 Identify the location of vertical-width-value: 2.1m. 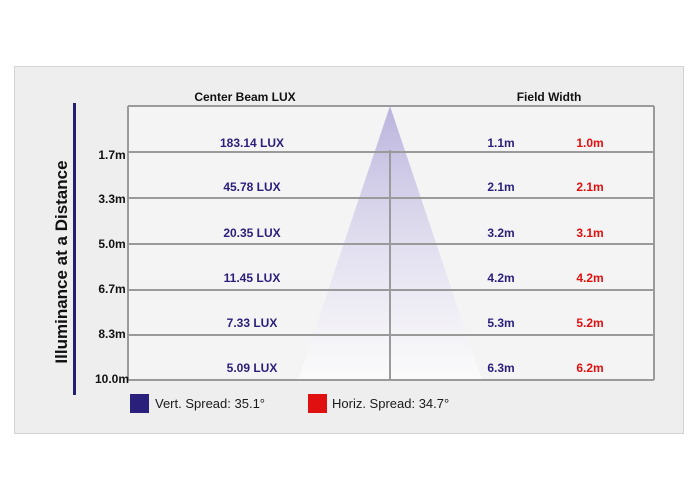
(501, 187).